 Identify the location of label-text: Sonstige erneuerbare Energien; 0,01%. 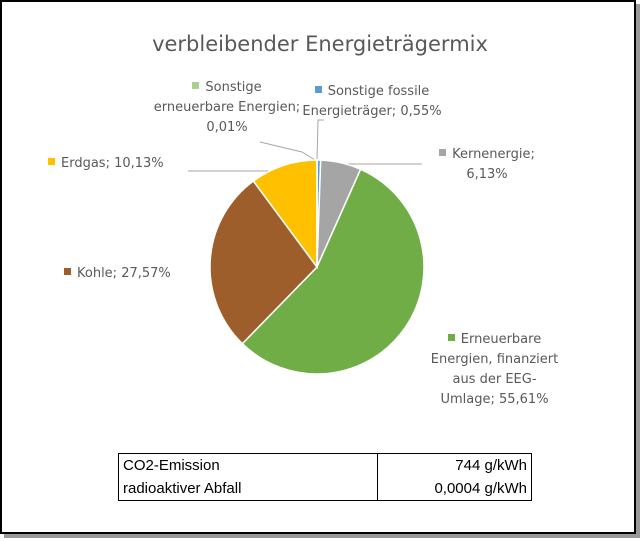
(227, 107).